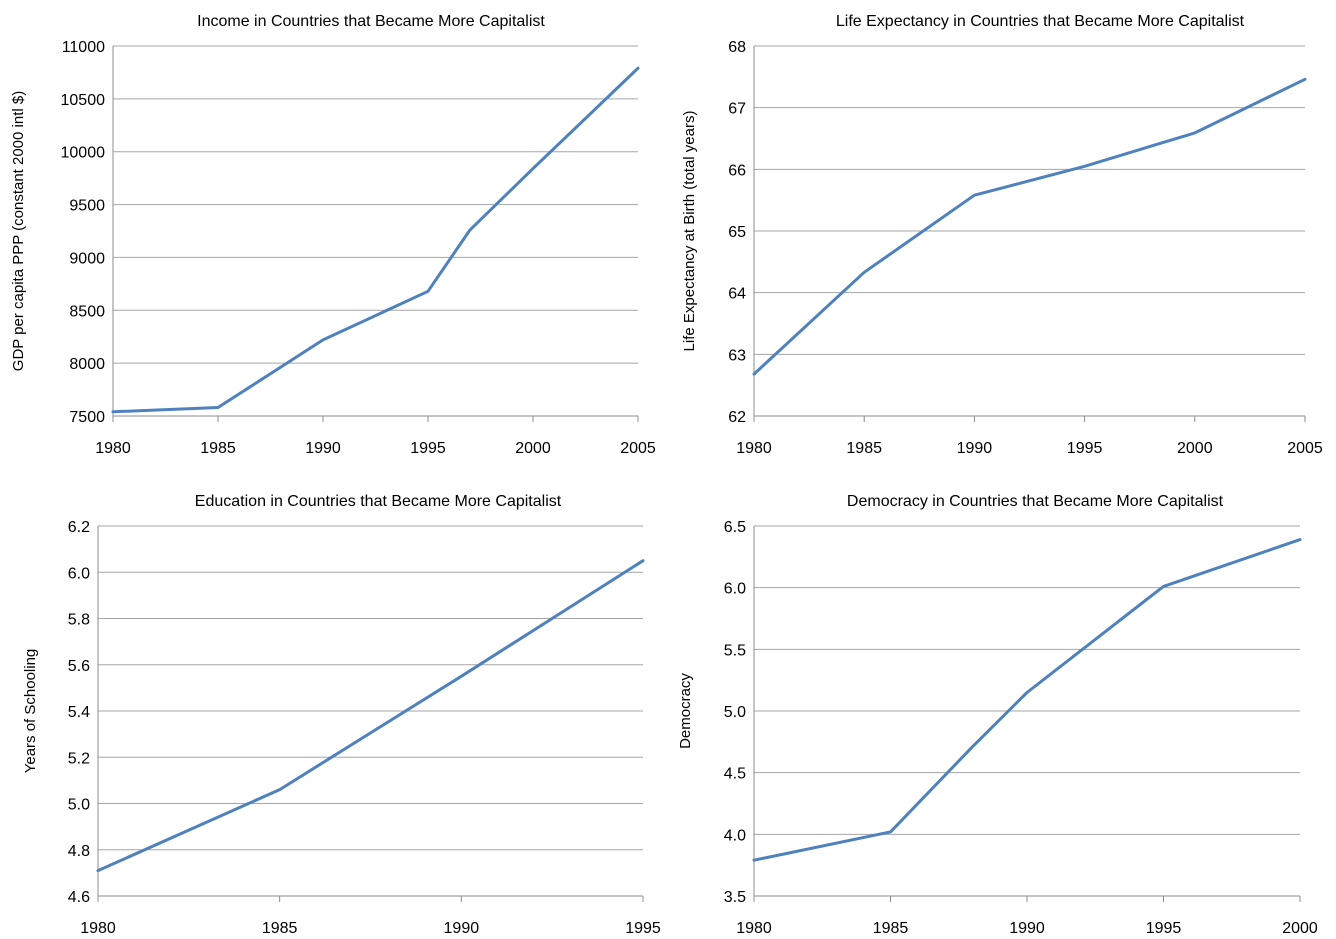 This screenshot has height=939, width=1336. What do you see at coordinates (735, 527) in the screenshot?
I see `y-tick-label: 6.5` at bounding box center [735, 527].